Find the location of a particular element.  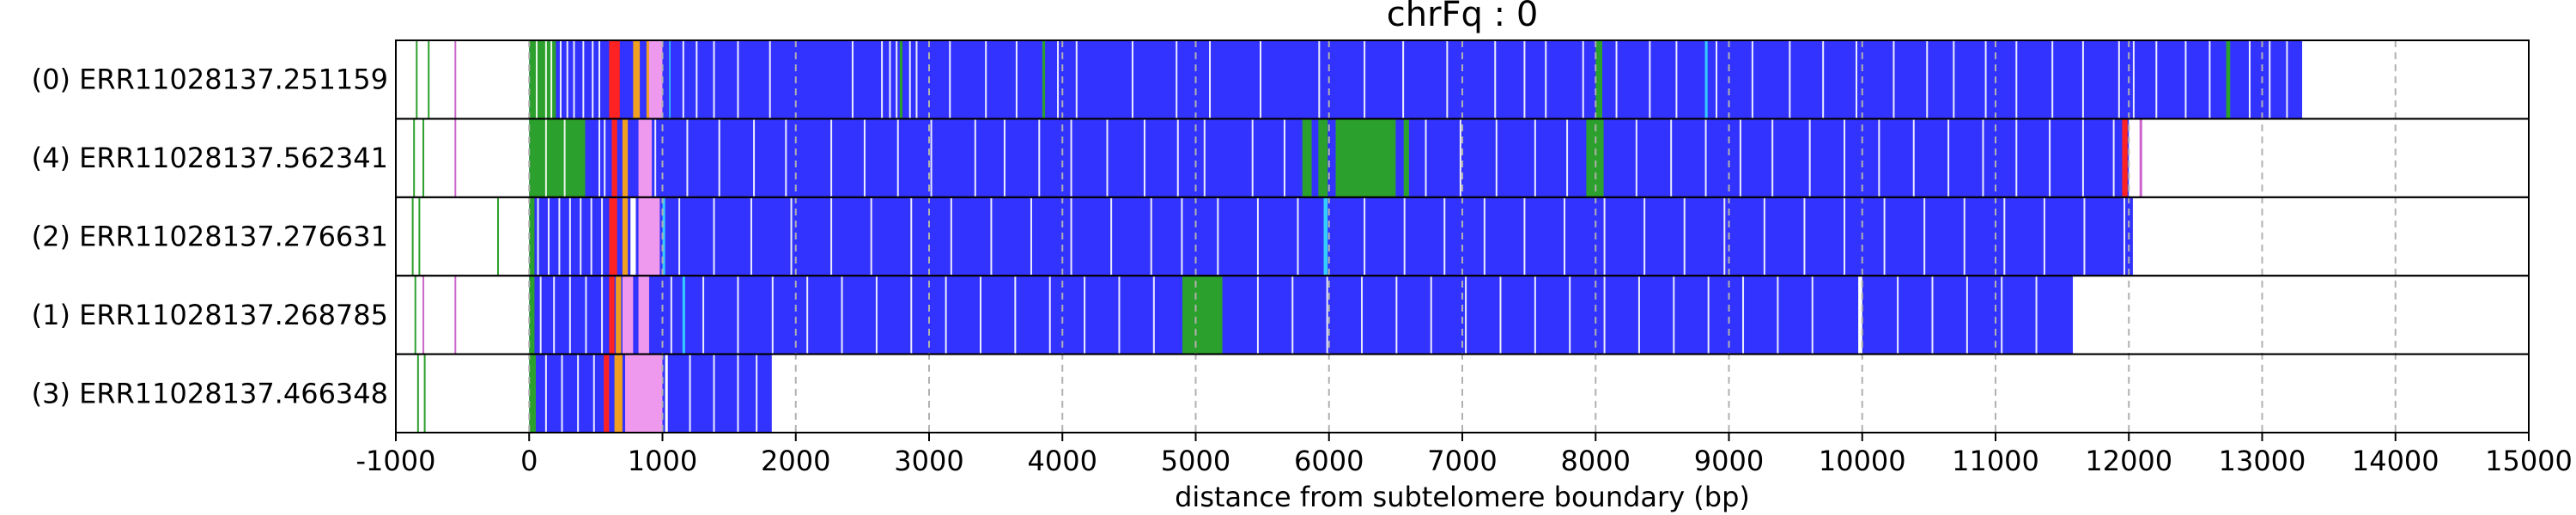

x-tick-label: 7000 is located at coordinates (1462, 461).